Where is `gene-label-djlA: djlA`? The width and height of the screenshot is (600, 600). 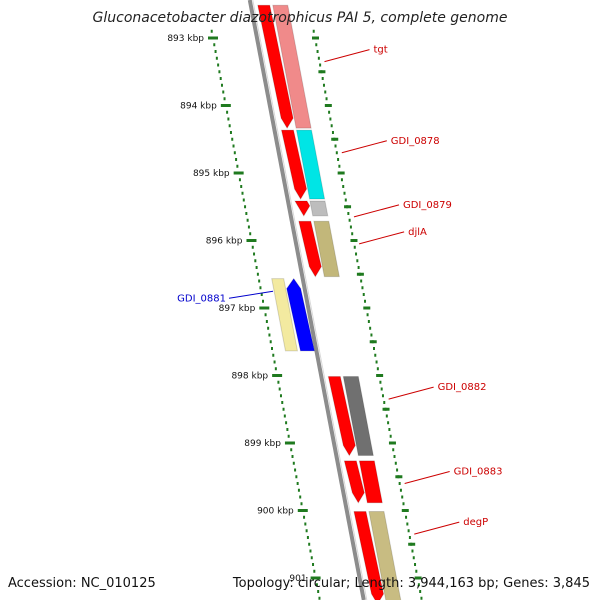
gene-label-djlA: djlA is located at coordinates (417, 232).